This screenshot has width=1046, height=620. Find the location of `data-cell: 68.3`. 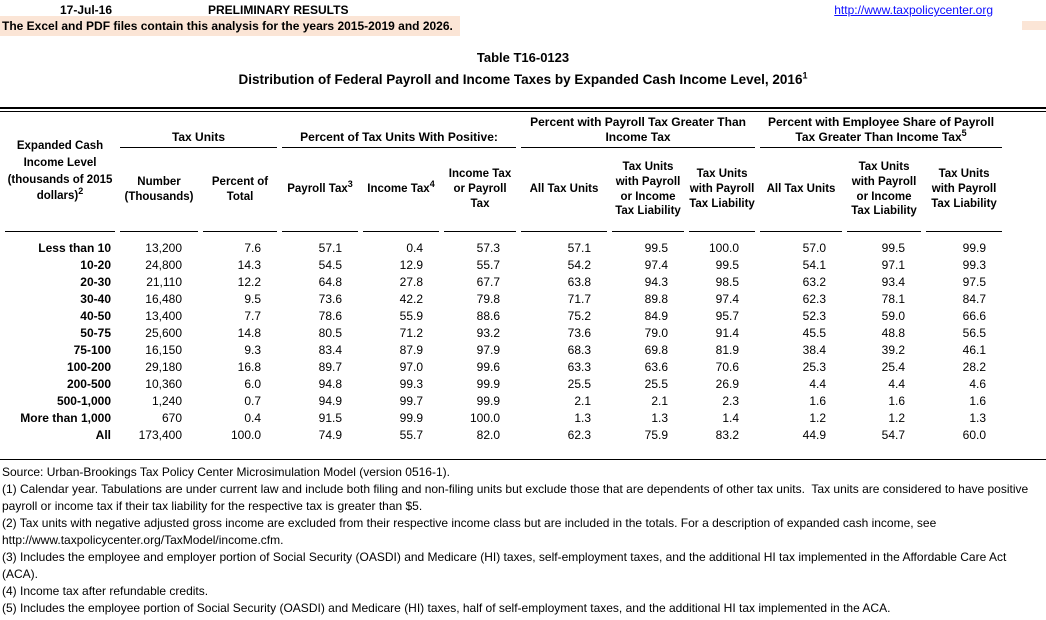

data-cell: 68.3 is located at coordinates (579, 350).